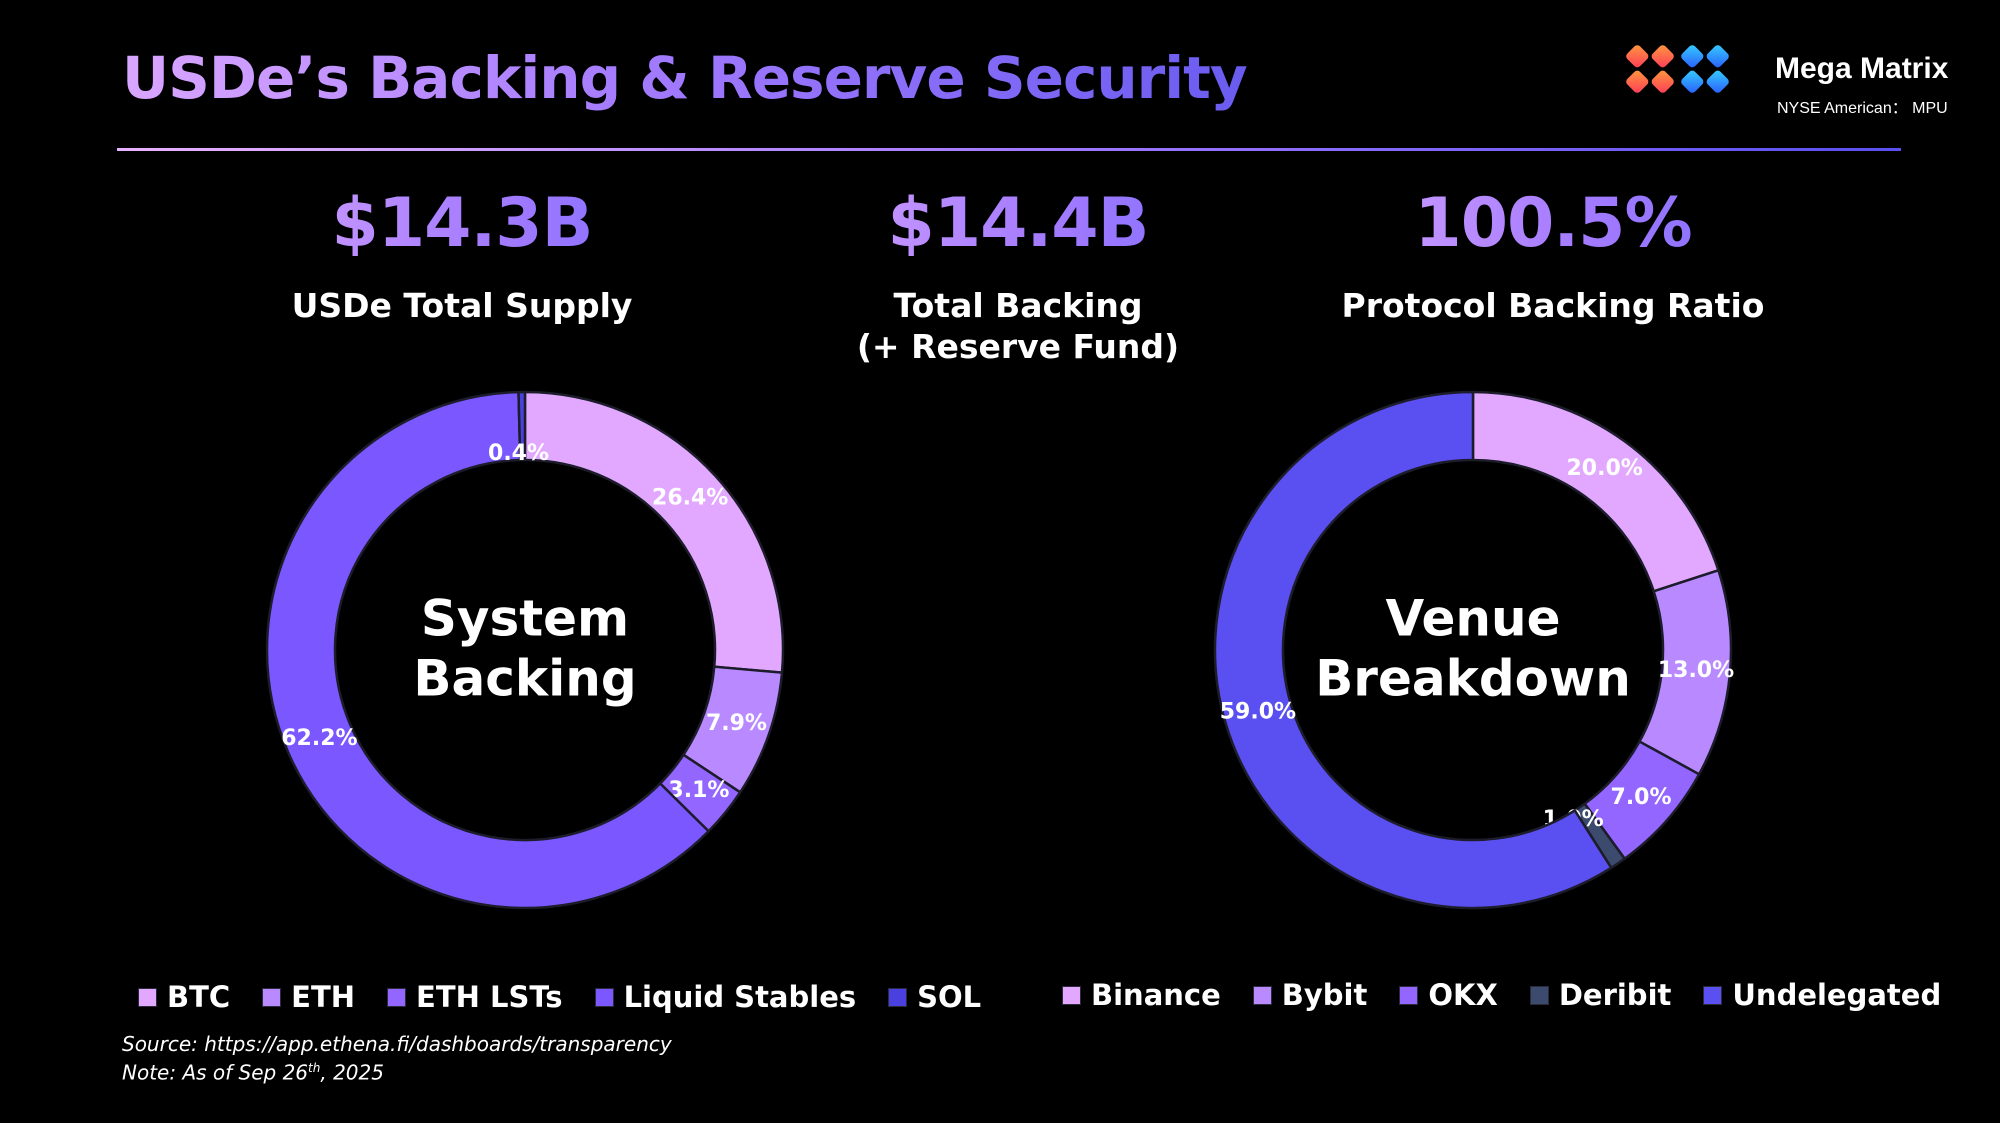 The width and height of the screenshot is (2000, 1123). I want to click on slice-binance, so click(1595, 491).